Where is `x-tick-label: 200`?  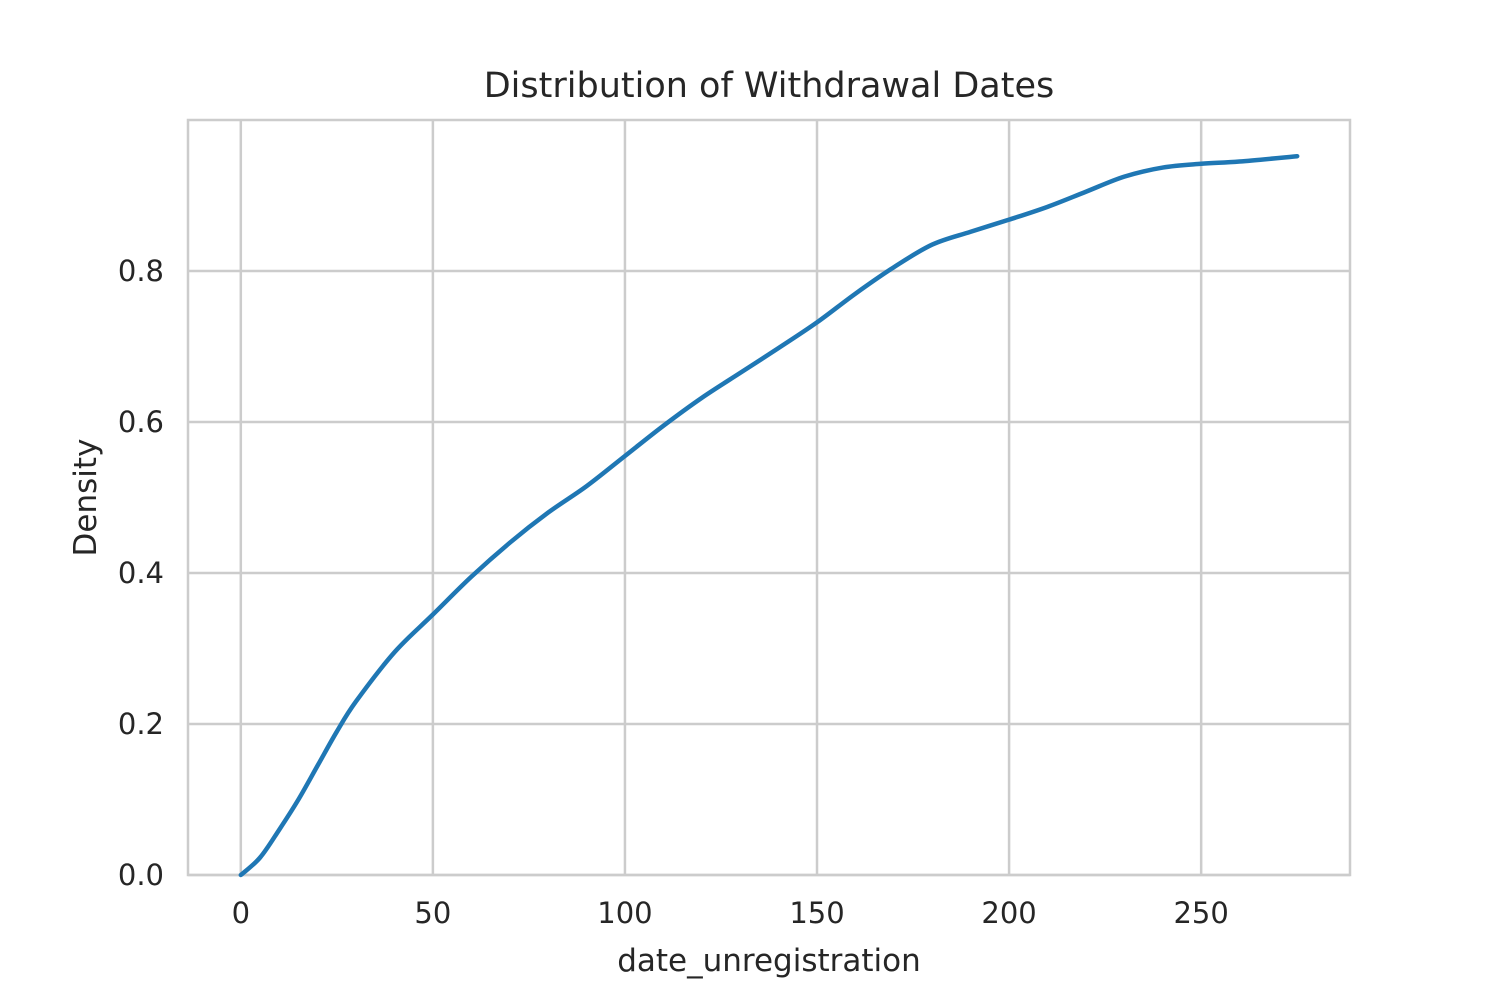
x-tick-label: 200 is located at coordinates (1008, 913).